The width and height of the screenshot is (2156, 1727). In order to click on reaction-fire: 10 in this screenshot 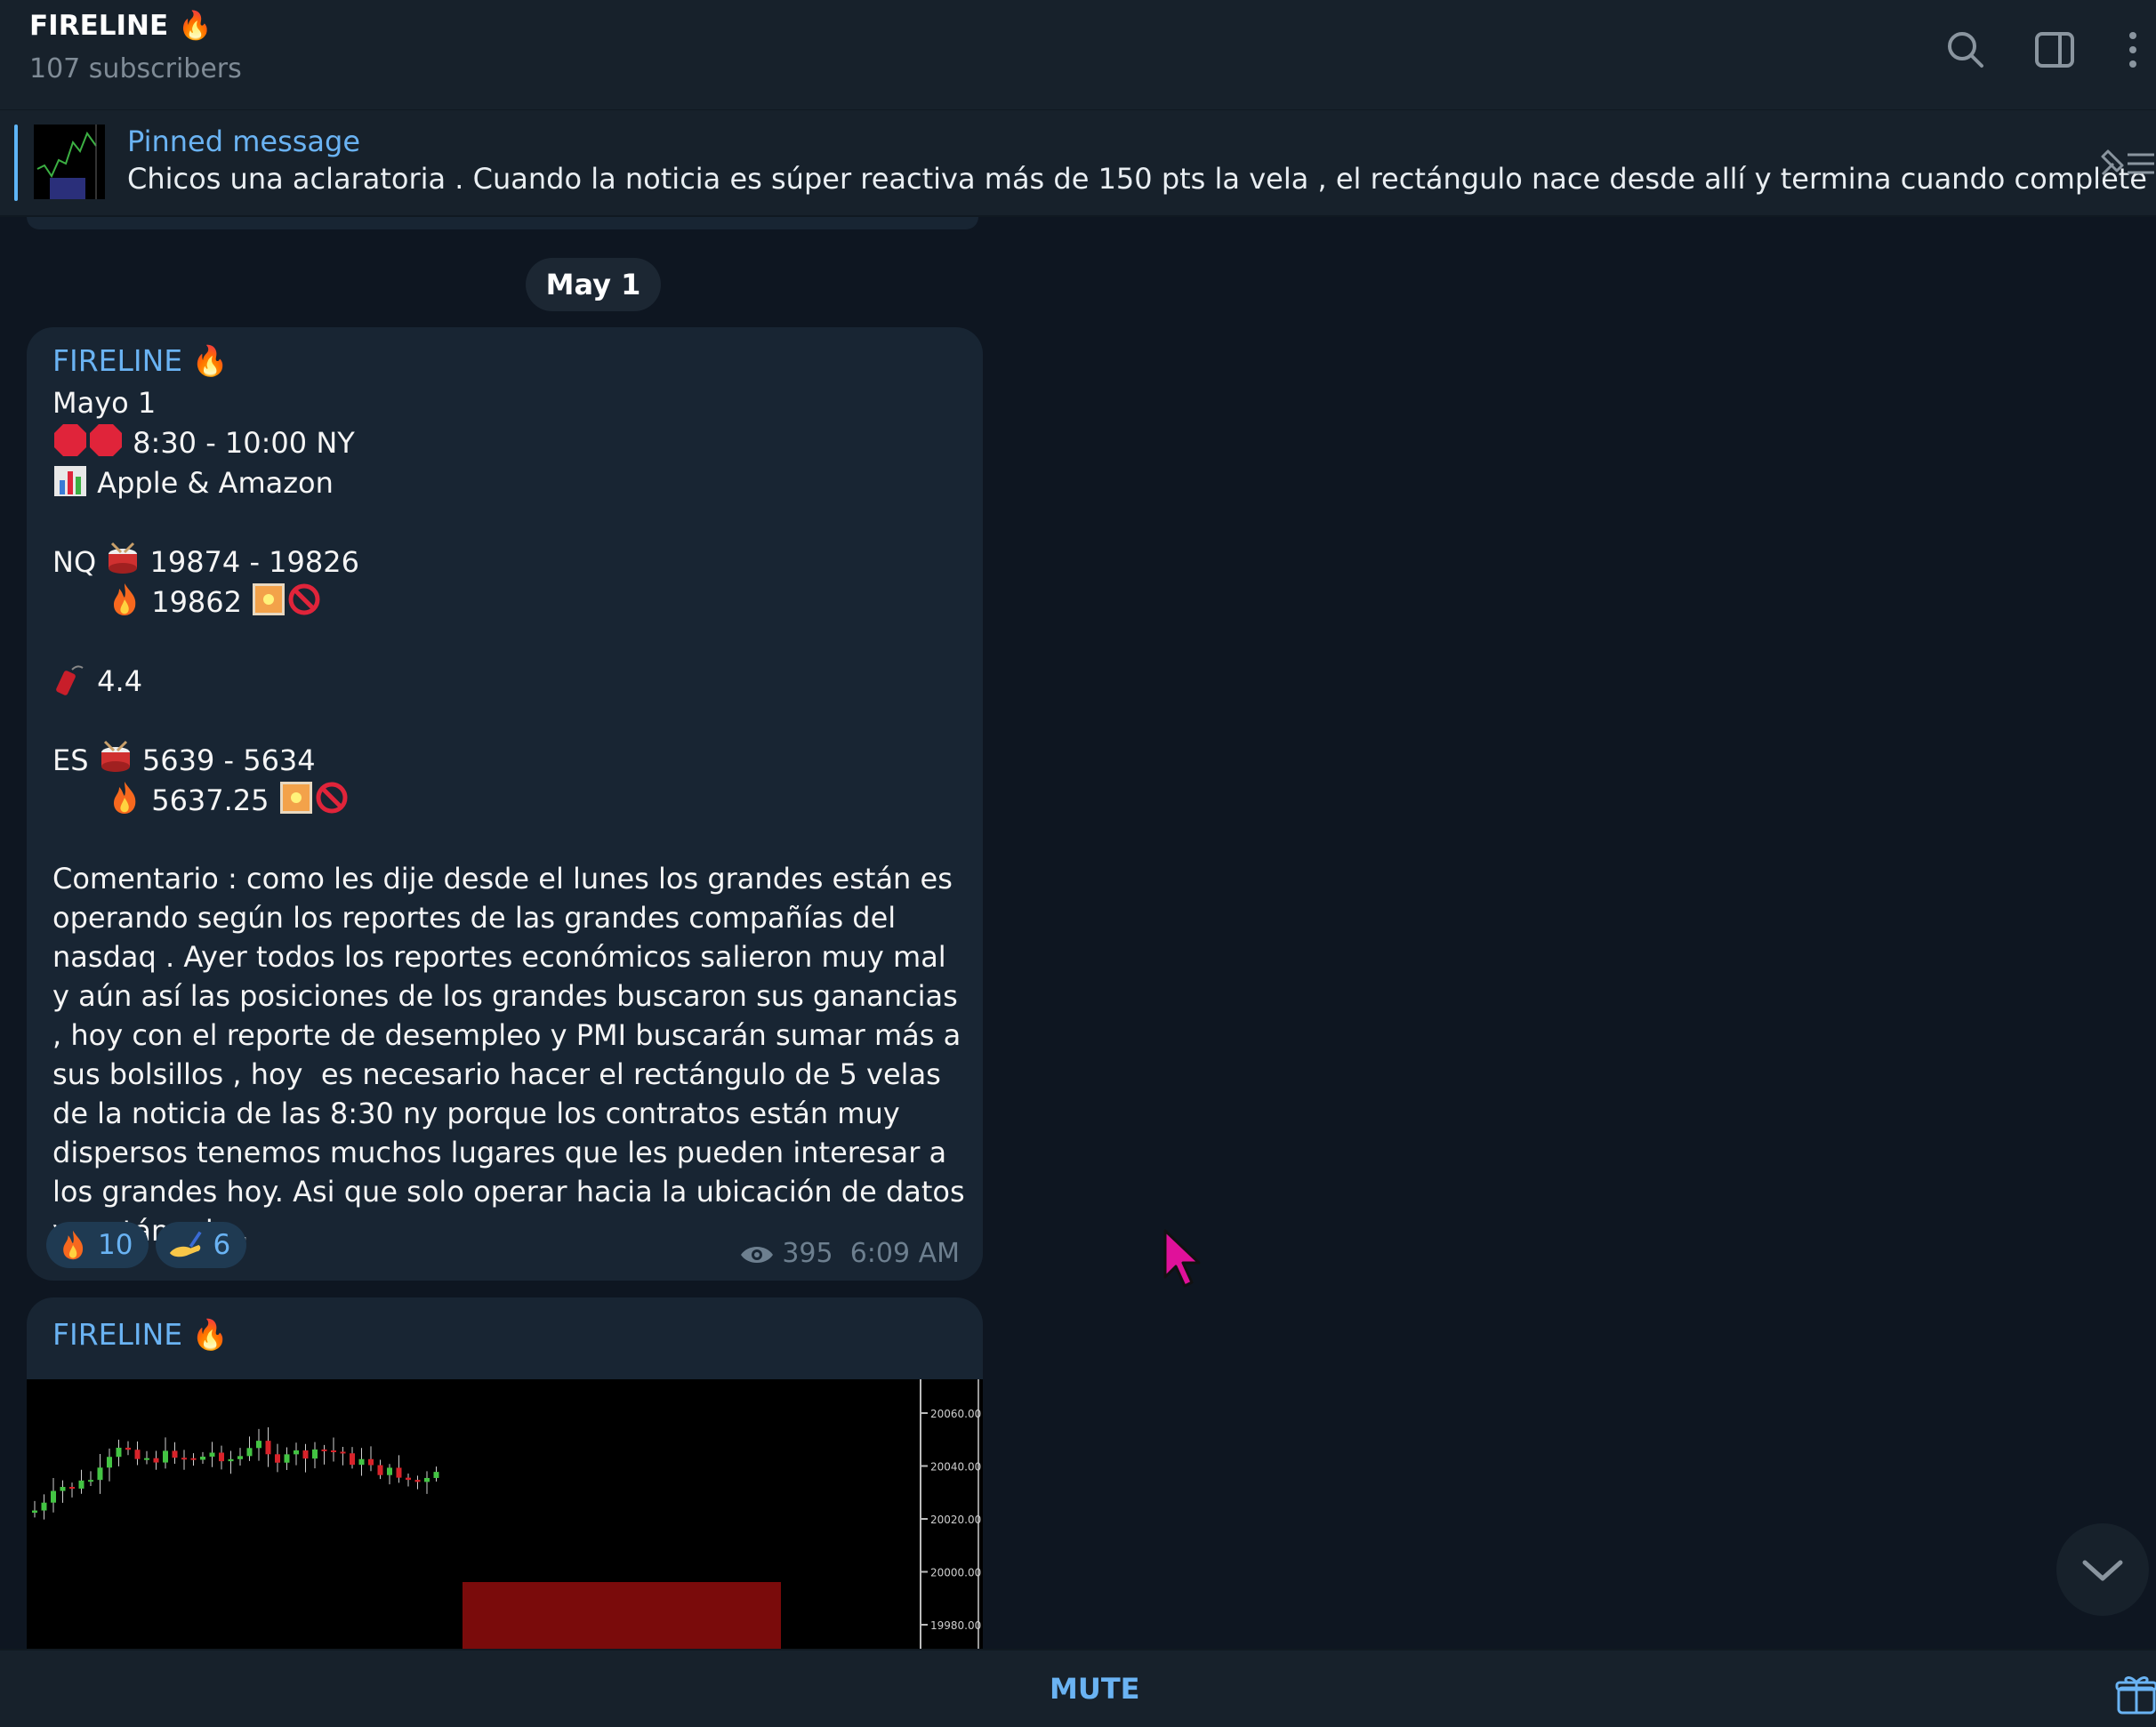, I will do `click(97, 1245)`.